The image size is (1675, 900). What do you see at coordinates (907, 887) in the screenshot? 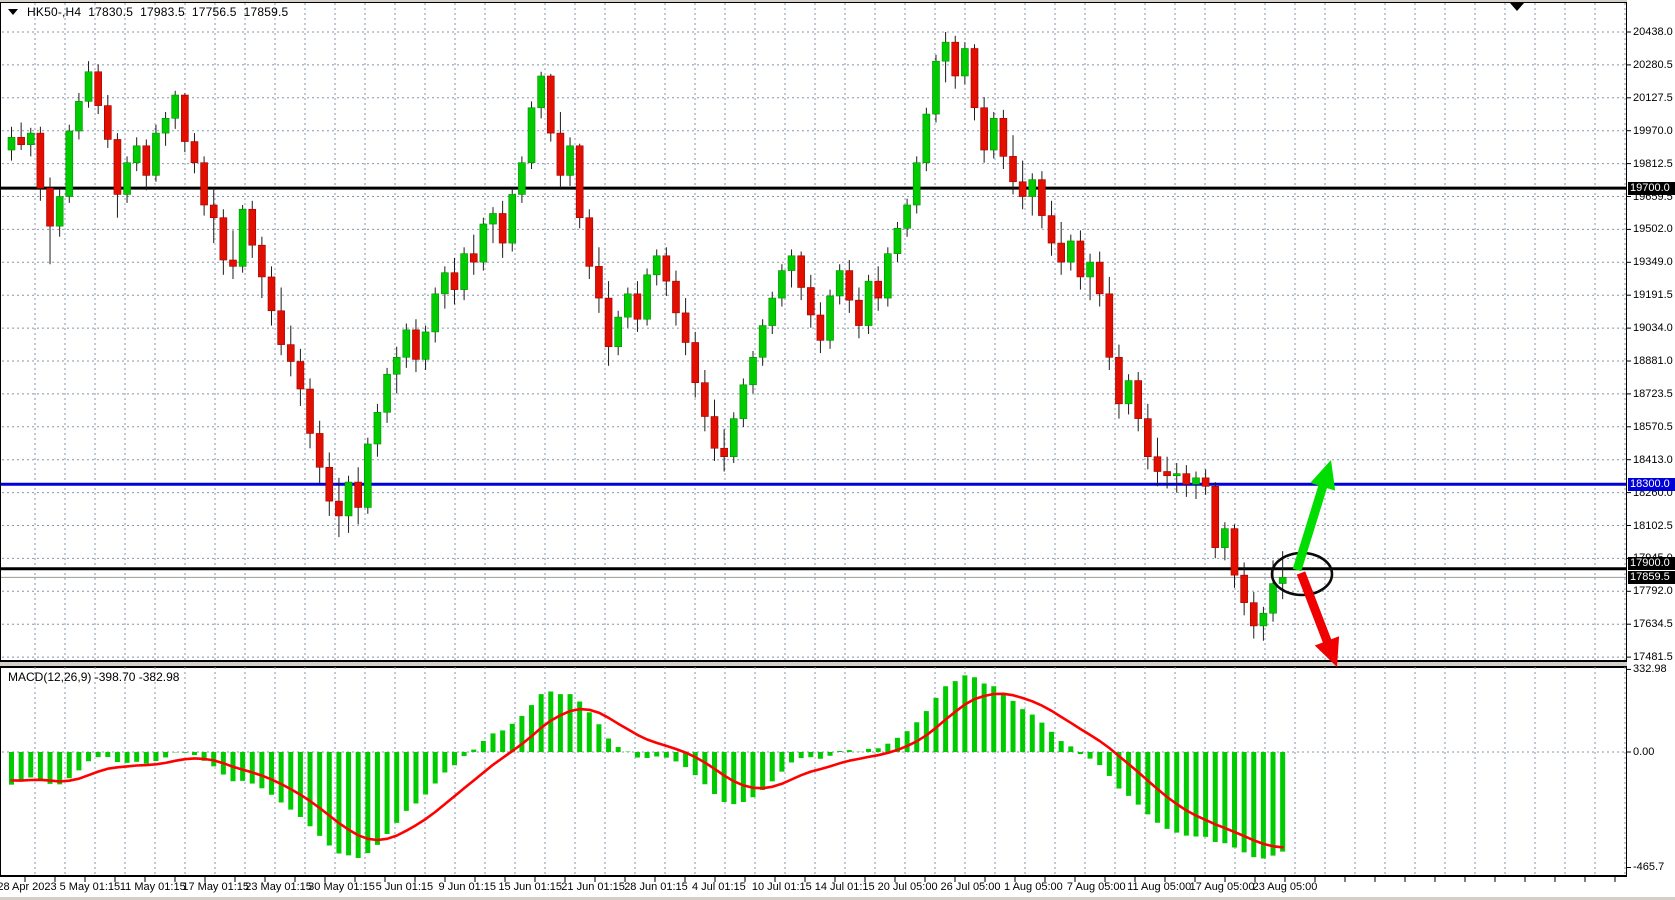
I see `time-axis-label: 20 Jul 05:00` at bounding box center [907, 887].